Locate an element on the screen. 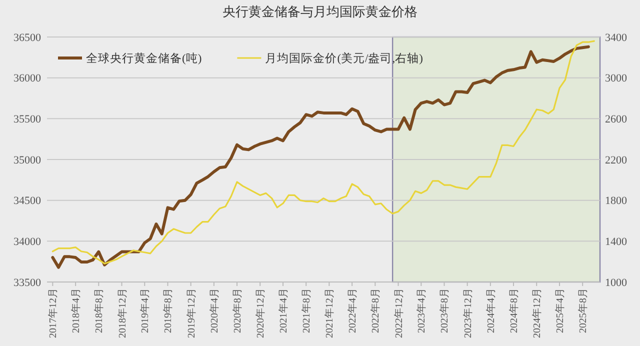  y2-tick-label: 3400 is located at coordinates (616, 38).